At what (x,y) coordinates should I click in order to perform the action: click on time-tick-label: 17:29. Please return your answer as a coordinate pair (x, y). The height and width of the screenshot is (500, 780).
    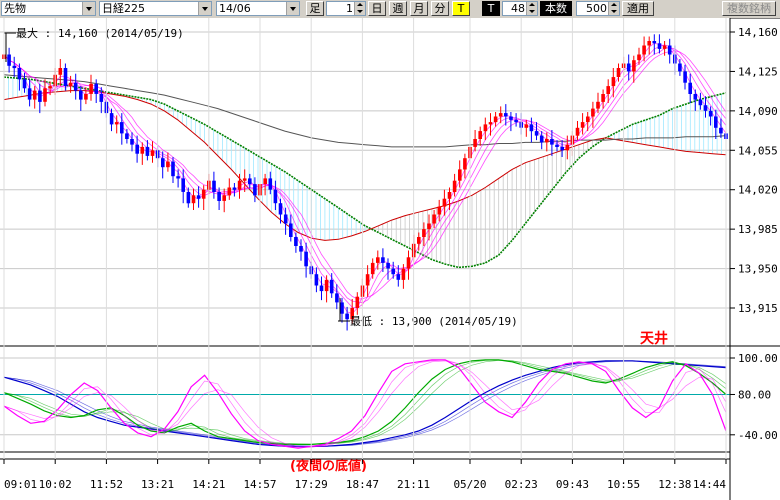
    Looking at the image, I should click on (311, 484).